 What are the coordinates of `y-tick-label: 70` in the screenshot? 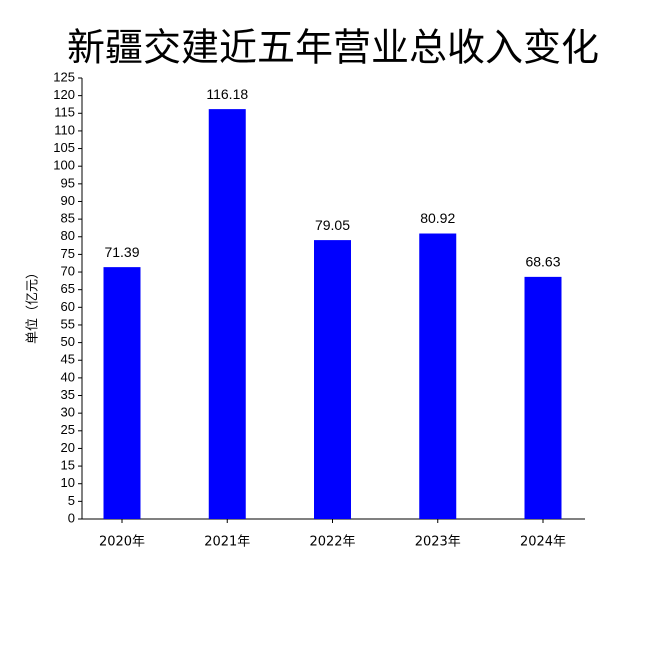 It's located at (68, 270).